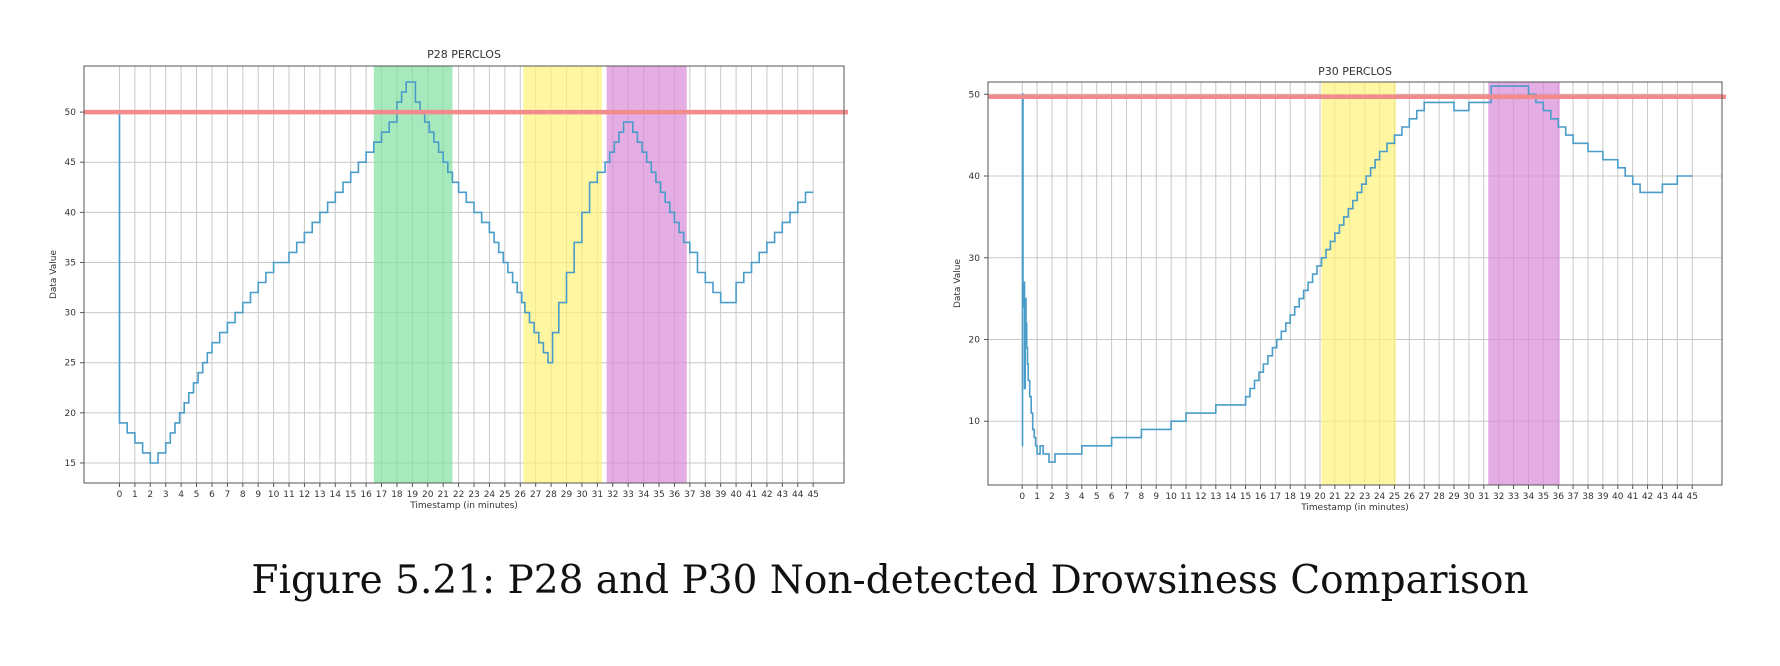 The width and height of the screenshot is (1780, 666). I want to click on y-tick-label: 30, so click(71, 314).